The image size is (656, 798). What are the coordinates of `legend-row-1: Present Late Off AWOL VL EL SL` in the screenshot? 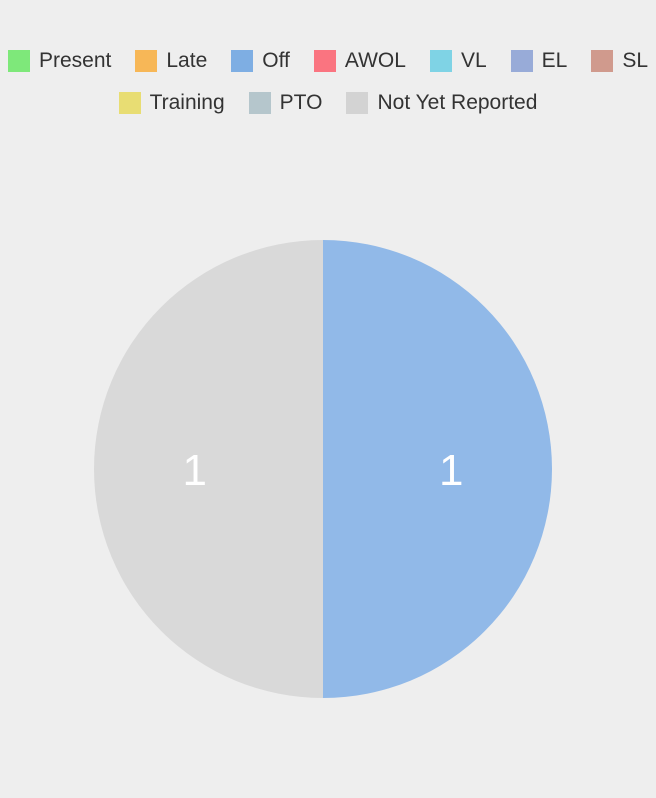 It's located at (328, 61).